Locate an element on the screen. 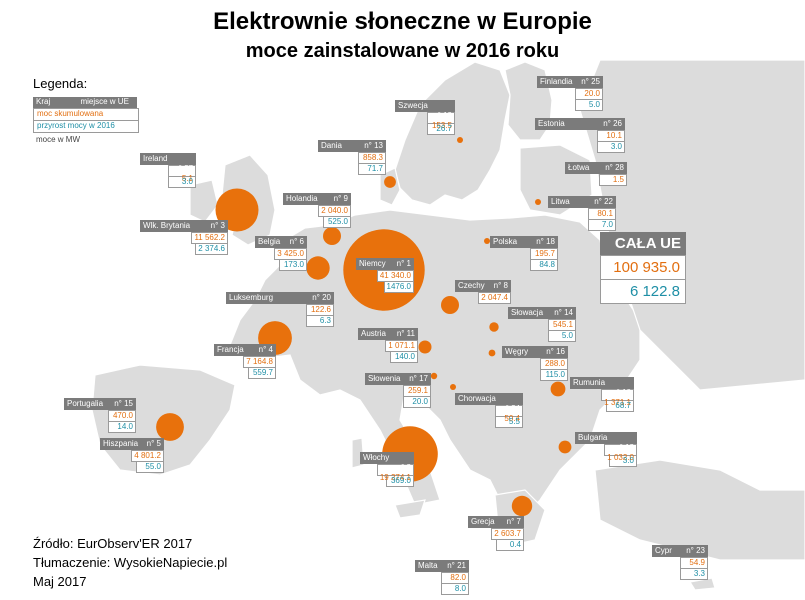 This screenshot has height=600, width=805. bubble-s-owacja is located at coordinates (494, 327).